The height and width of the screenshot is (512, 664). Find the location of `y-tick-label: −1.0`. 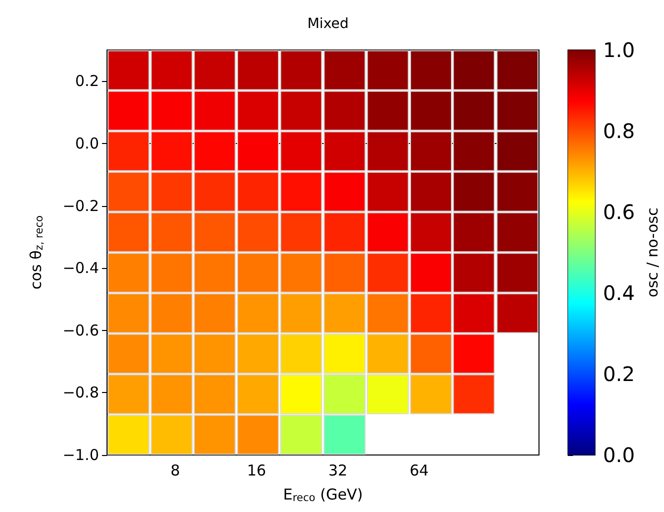

y-tick-label: −1.0 is located at coordinates (80, 455).